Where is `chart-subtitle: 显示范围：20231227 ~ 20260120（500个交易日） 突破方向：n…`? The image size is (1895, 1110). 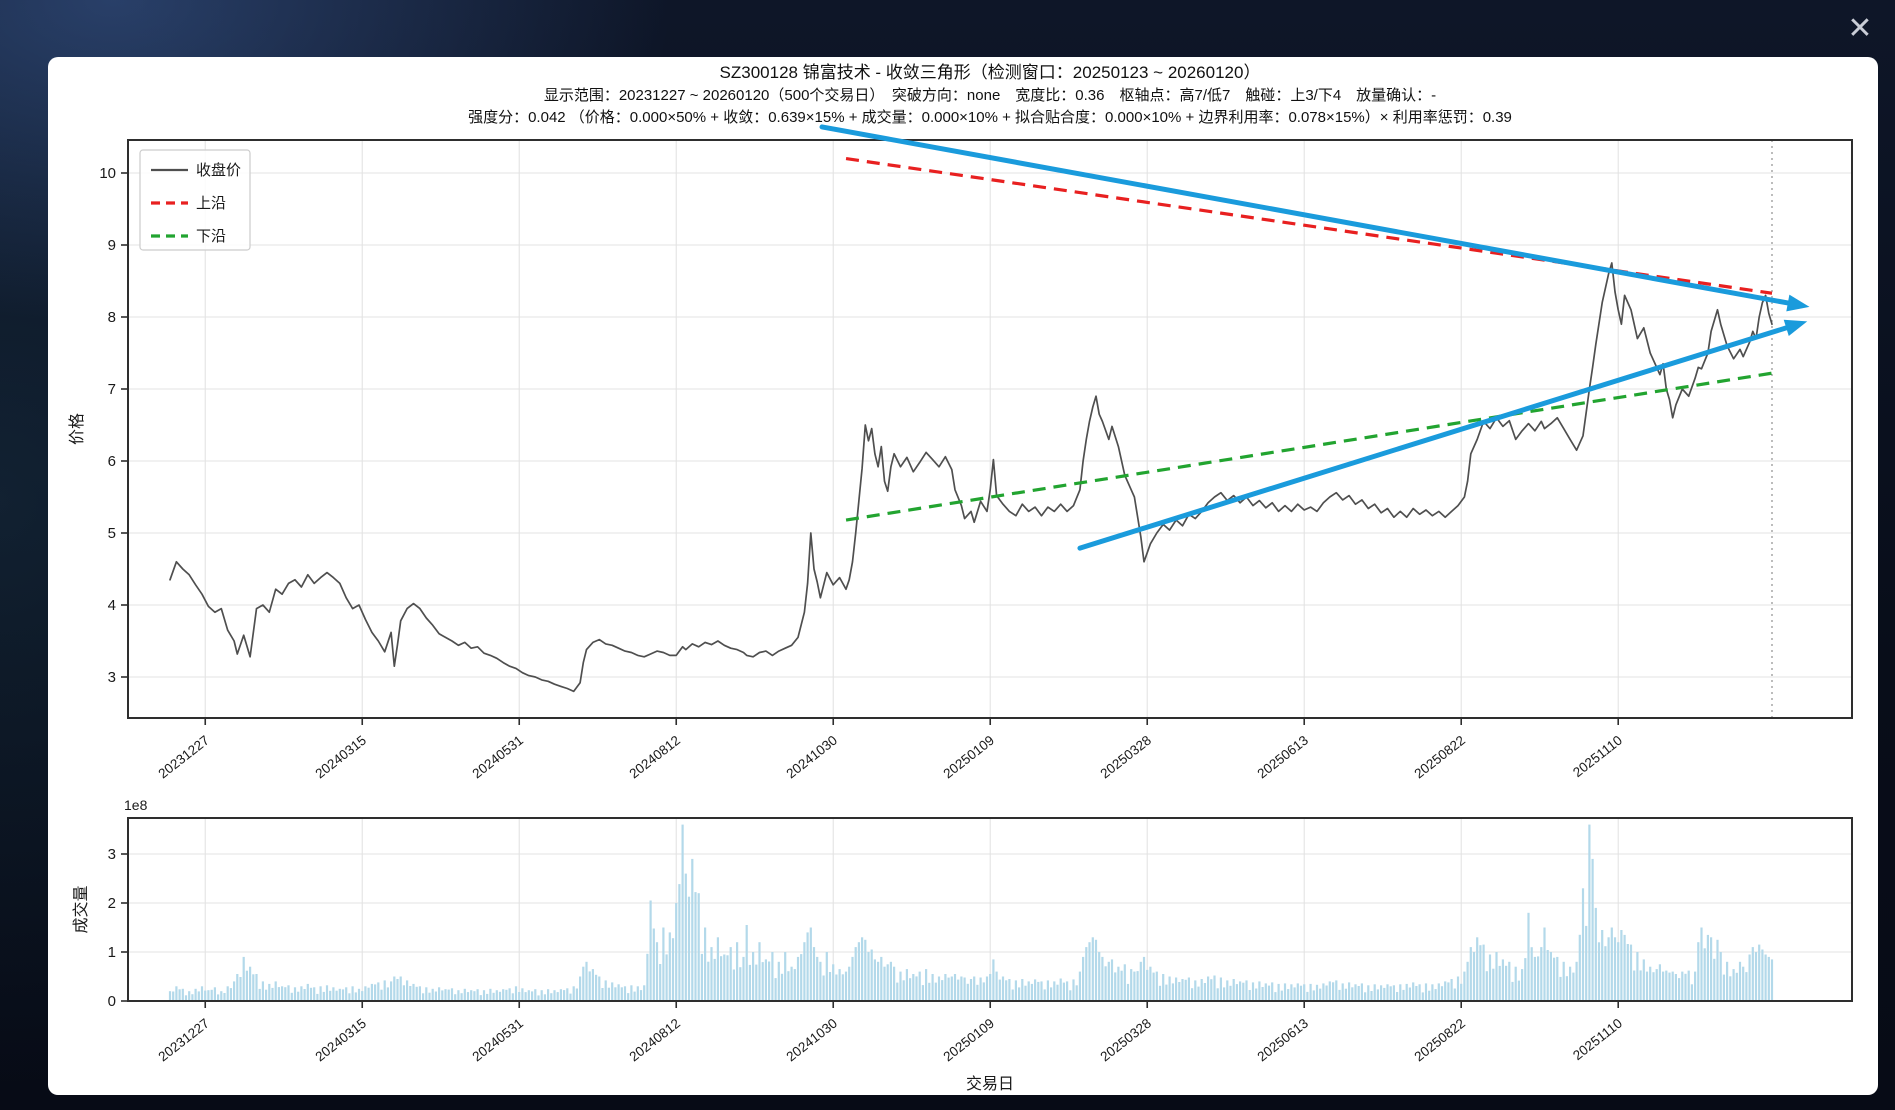
chart-subtitle: 显示范围：20231227 ~ 20260120（500个交易日） 突破方向：n… is located at coordinates (990, 95).